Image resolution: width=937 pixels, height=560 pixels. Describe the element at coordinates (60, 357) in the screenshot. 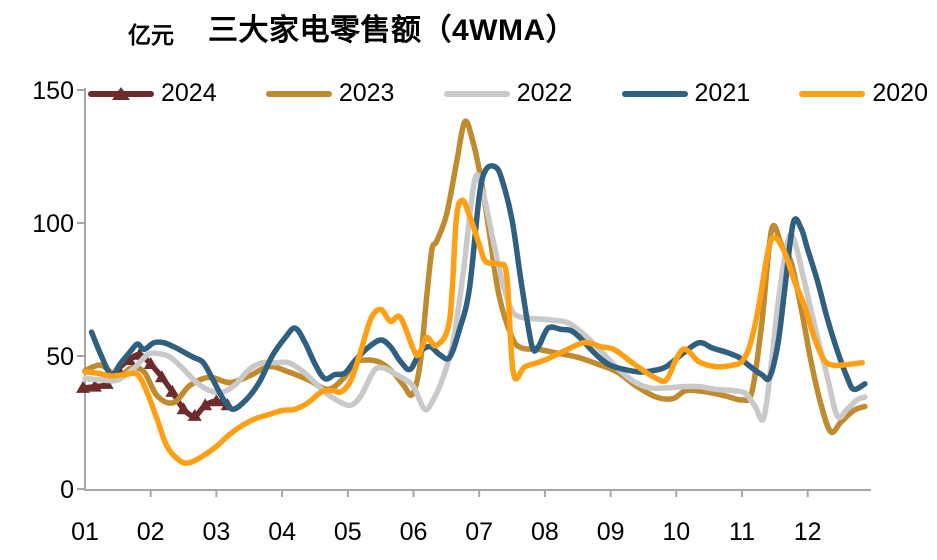

I see `y-tick-label: 50` at that location.